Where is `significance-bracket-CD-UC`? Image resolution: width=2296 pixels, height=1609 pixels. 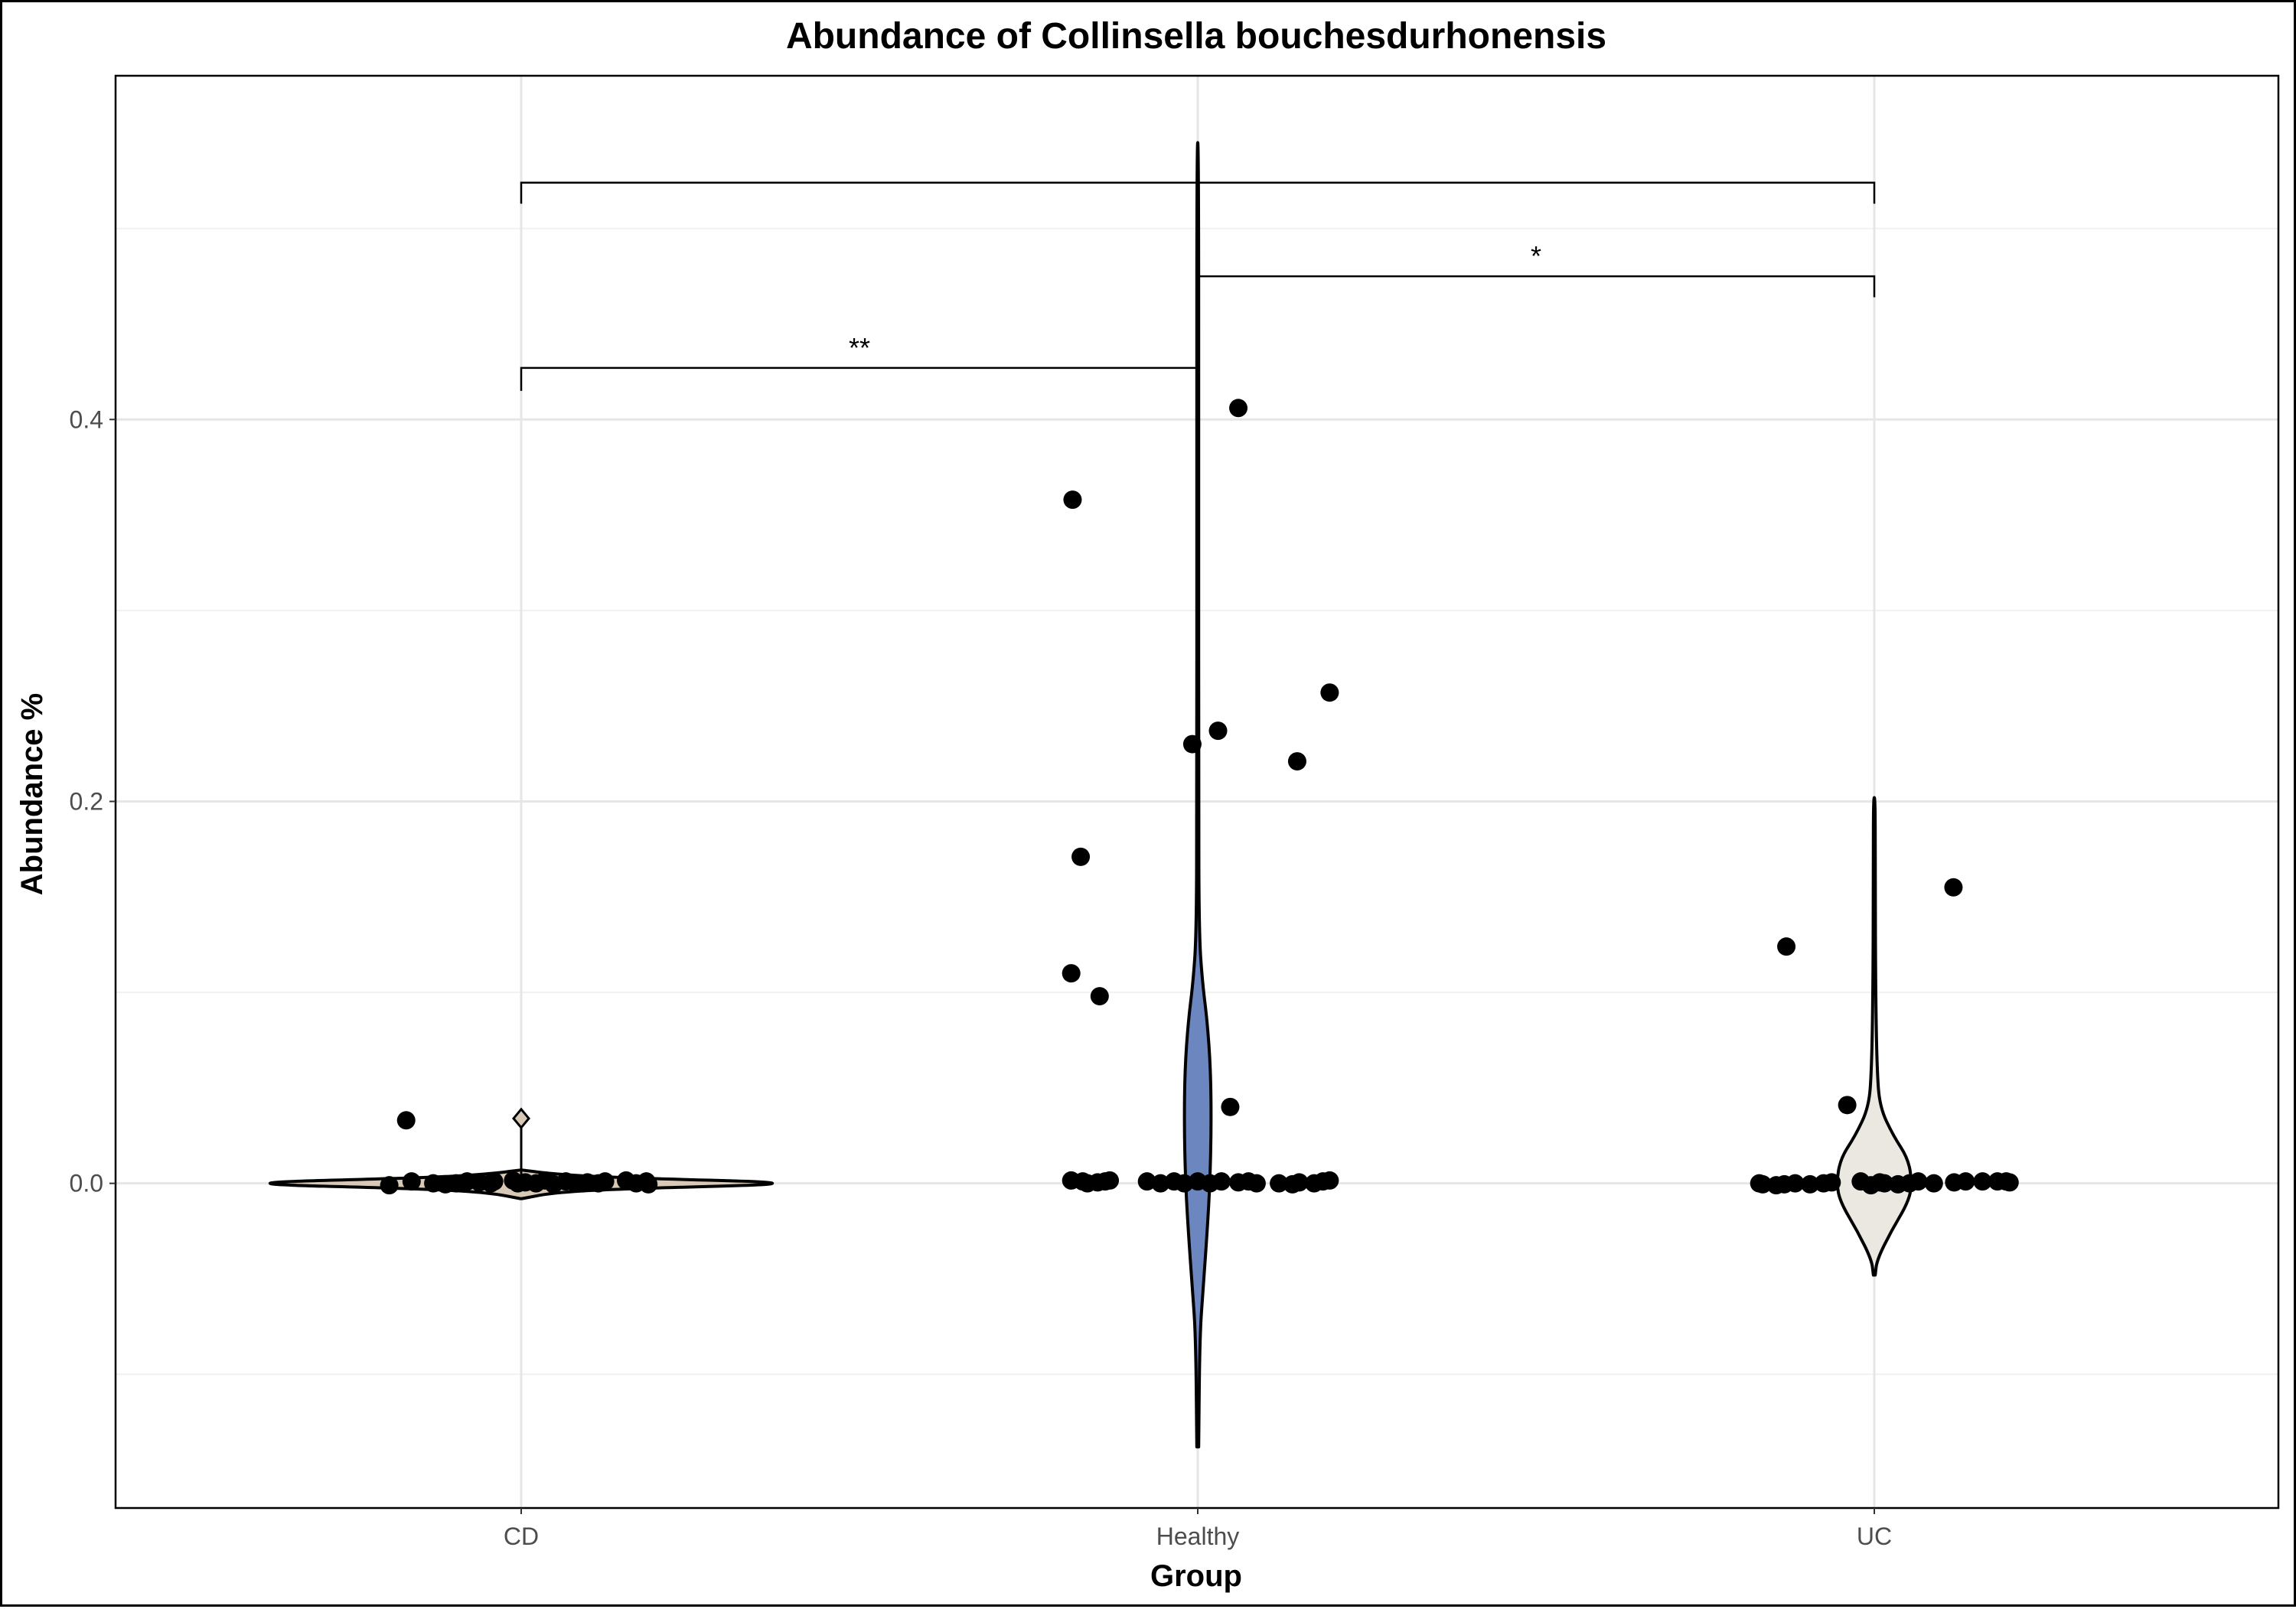
significance-bracket-CD-UC is located at coordinates (1198, 192).